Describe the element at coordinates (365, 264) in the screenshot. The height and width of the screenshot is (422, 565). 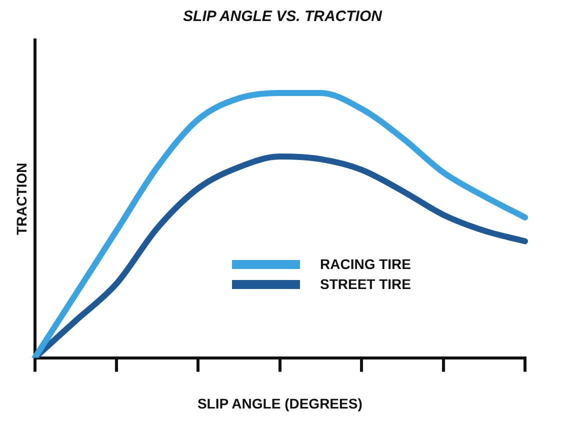
I see `legend-label: RACING TIRE` at that location.